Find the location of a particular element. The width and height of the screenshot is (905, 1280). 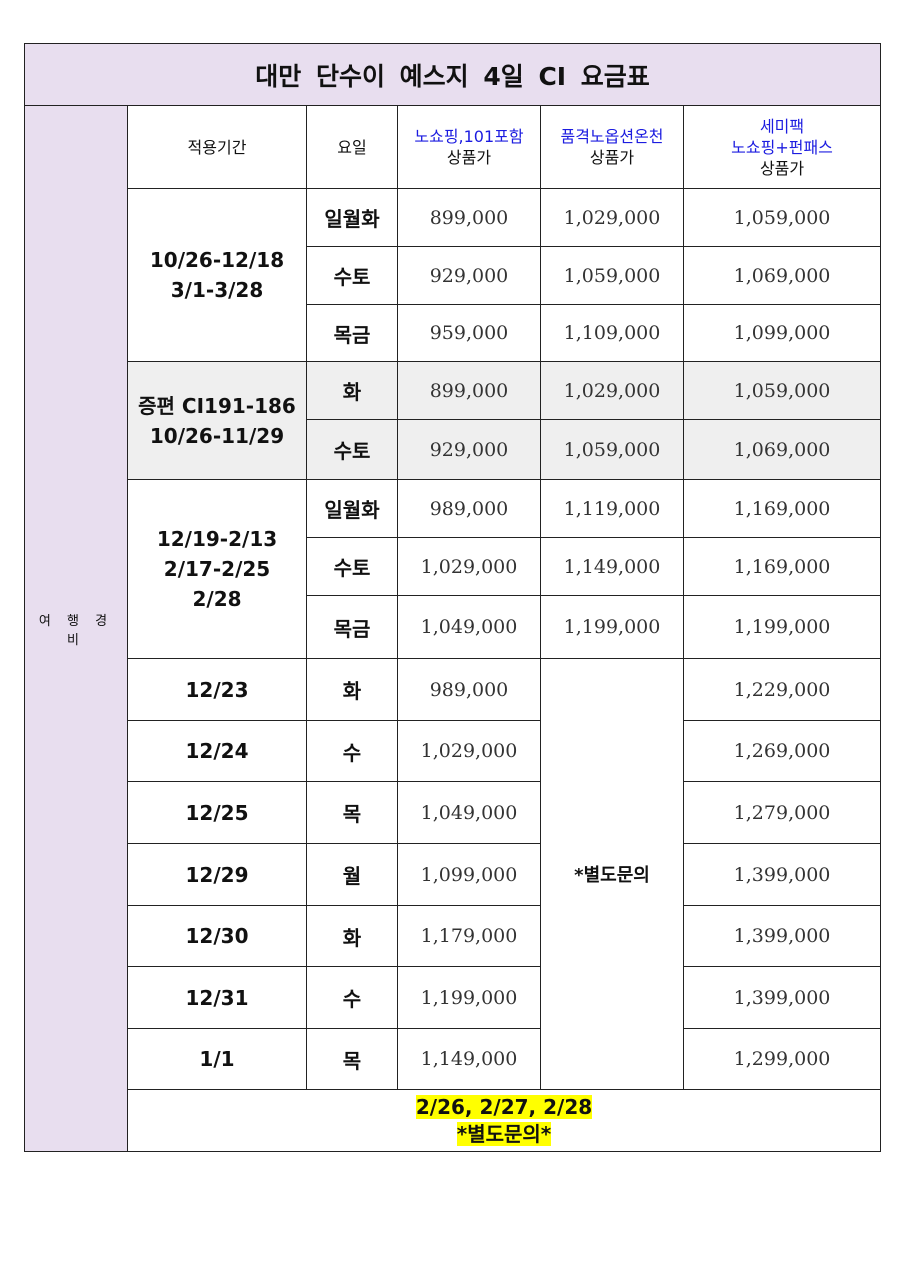

price-cell-product-1: 959,000 is located at coordinates (469, 333).